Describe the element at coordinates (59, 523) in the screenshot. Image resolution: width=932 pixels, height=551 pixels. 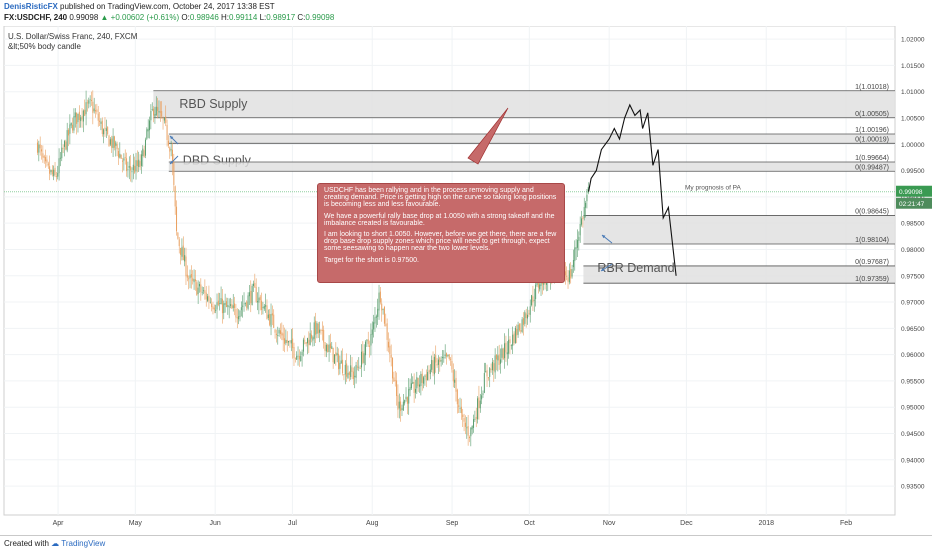
I see `x-tick-label: Apr` at that location.